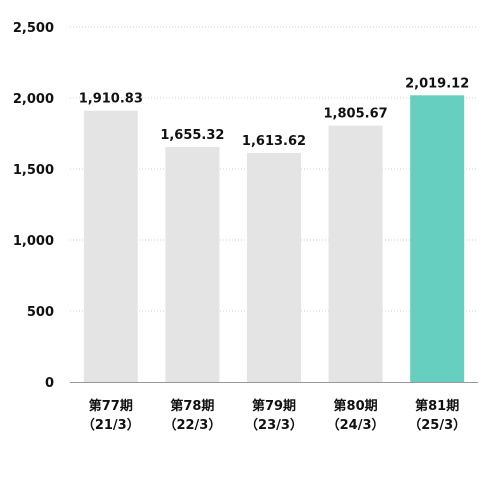 This screenshot has height=482, width=500. Describe the element at coordinates (33, 206) in the screenshot. I see `y-axis-ticks: 0 500 1,000 1,500 2,000 2,500` at that location.